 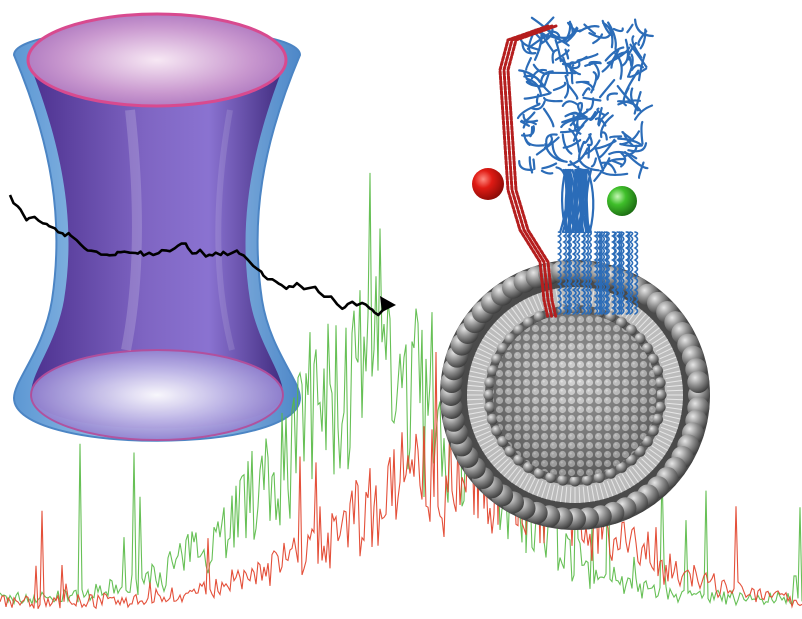 I want to click on acceptor-bead, so click(x=622, y=201).